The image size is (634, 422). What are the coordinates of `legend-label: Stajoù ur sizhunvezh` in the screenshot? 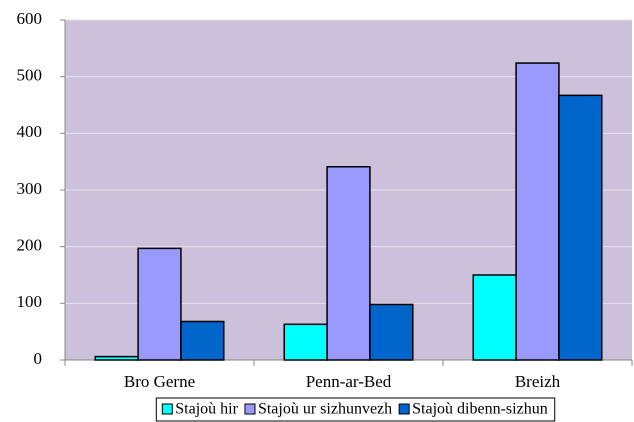 It's located at (325, 409).